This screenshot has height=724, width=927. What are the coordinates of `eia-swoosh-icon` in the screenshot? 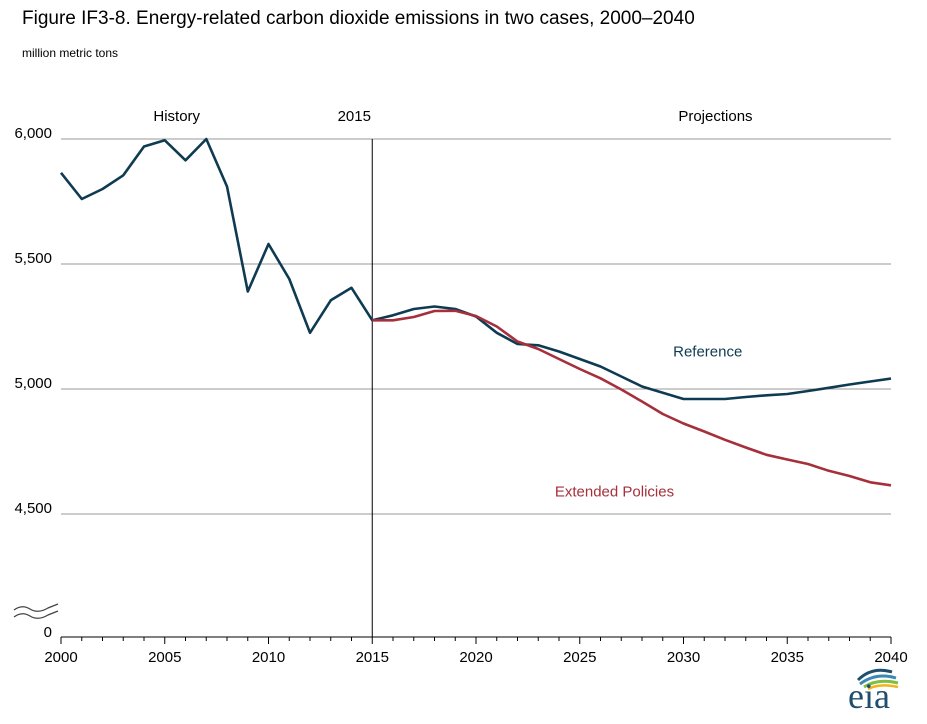 It's located at (877, 679).